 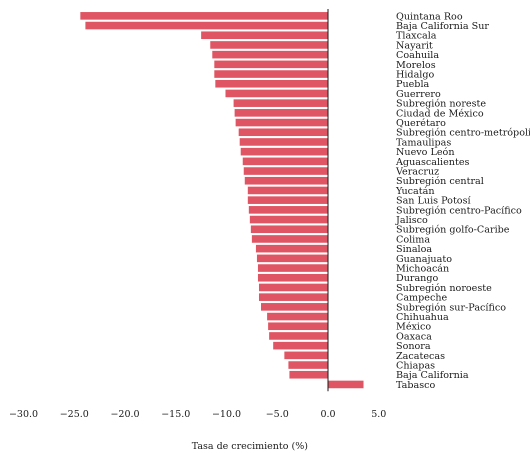 What do you see at coordinates (327, 414) in the screenshot?
I see `x-tick-label: 0.0` at bounding box center [327, 414].